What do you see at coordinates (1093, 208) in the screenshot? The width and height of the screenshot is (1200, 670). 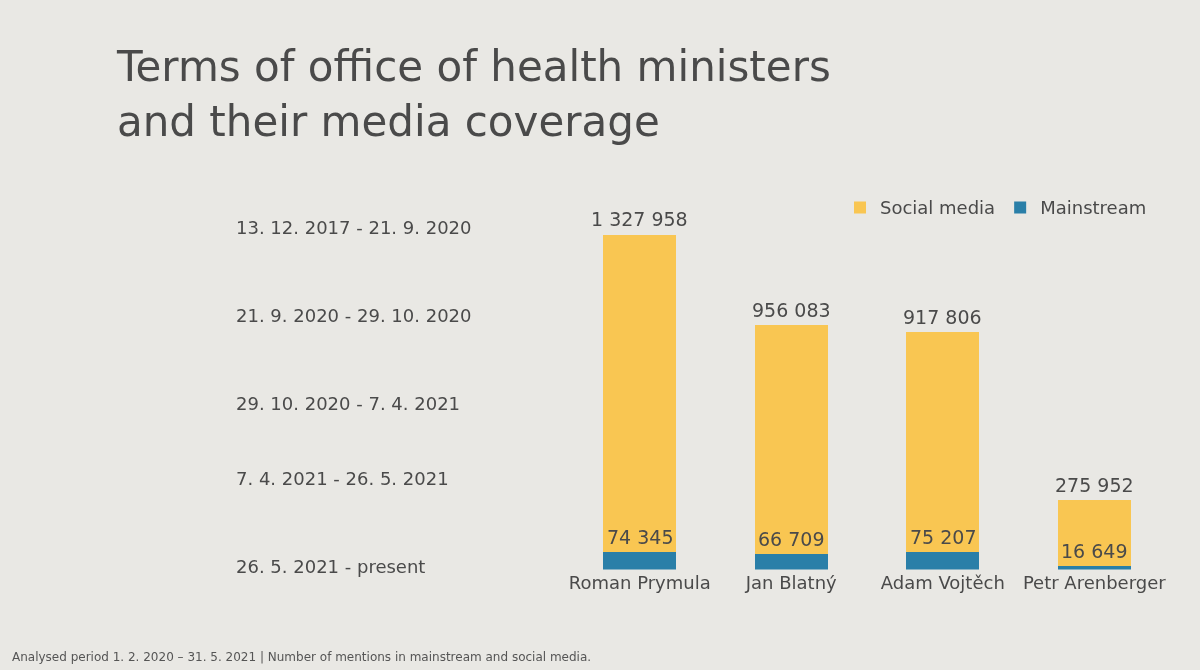 I see `legend-label: Mainstream` at bounding box center [1093, 208].